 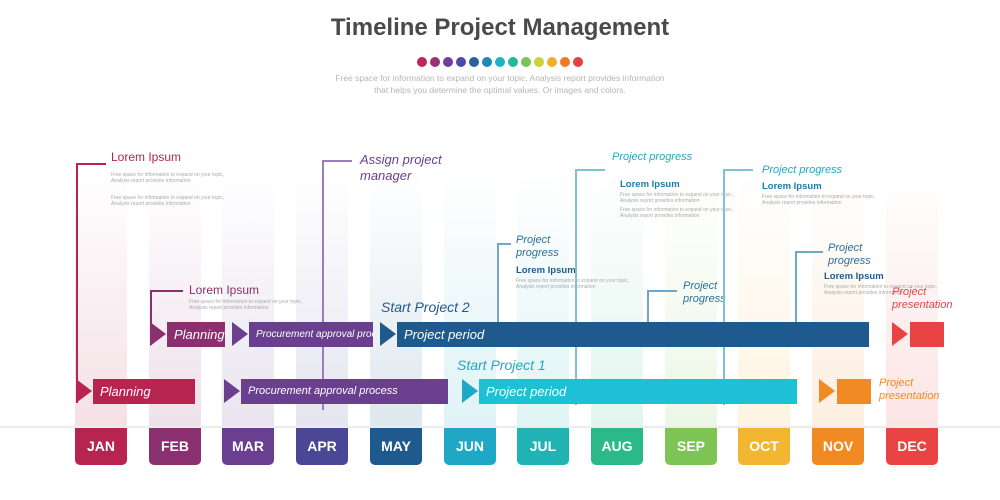 I want to click on month-label-jan: JAN, so click(x=101, y=446).